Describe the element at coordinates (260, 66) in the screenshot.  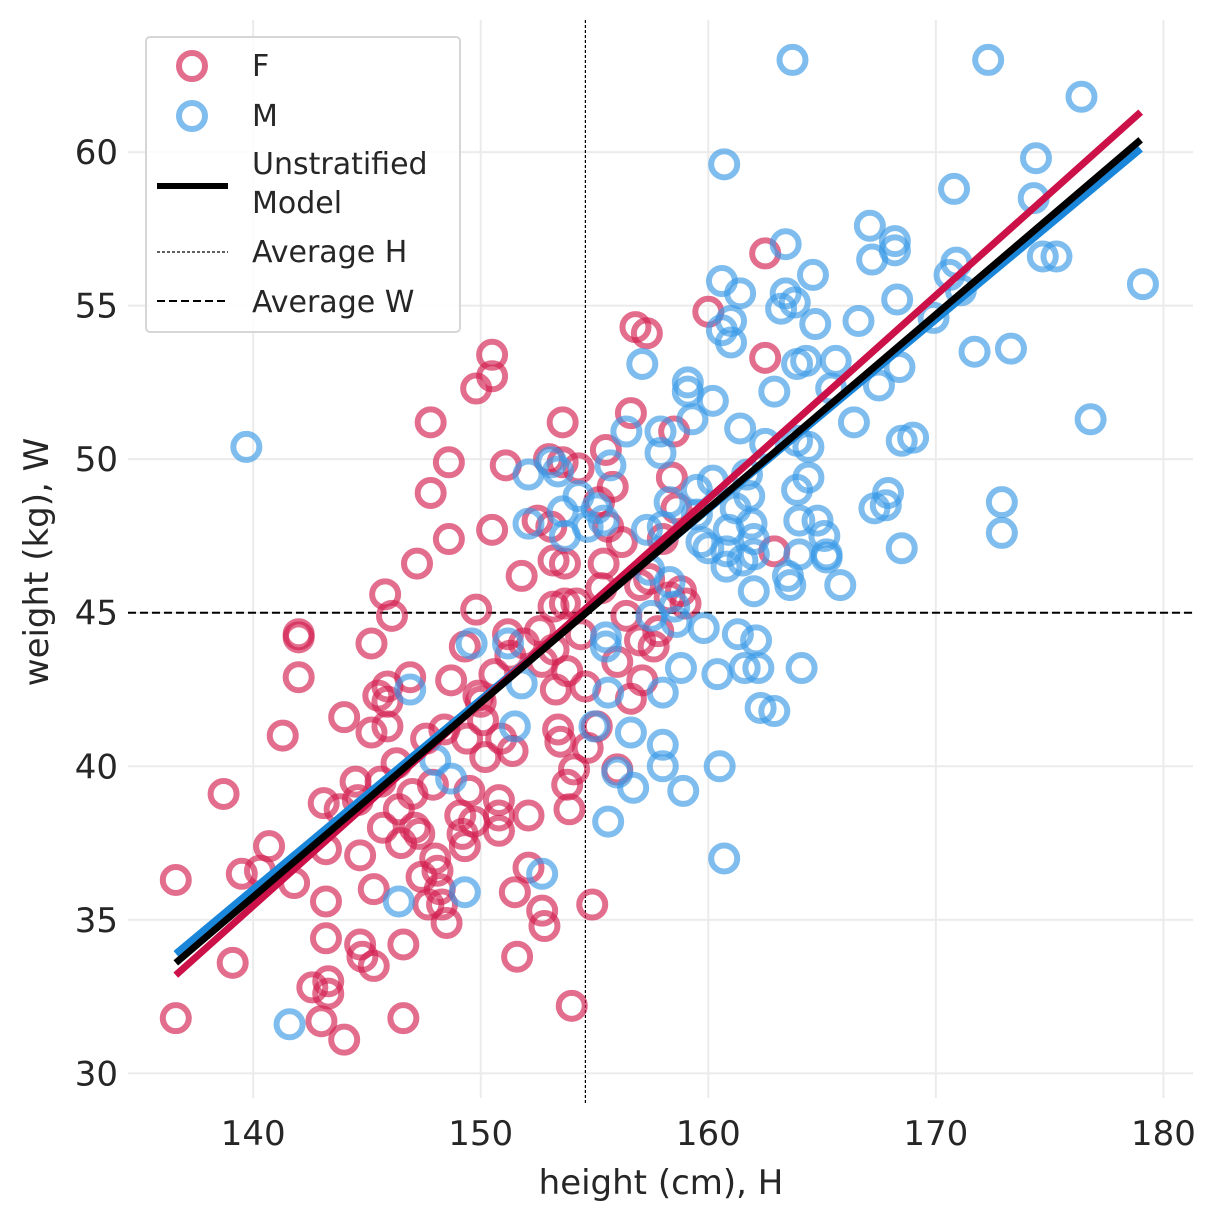
I see `legend-label-f: F` at that location.